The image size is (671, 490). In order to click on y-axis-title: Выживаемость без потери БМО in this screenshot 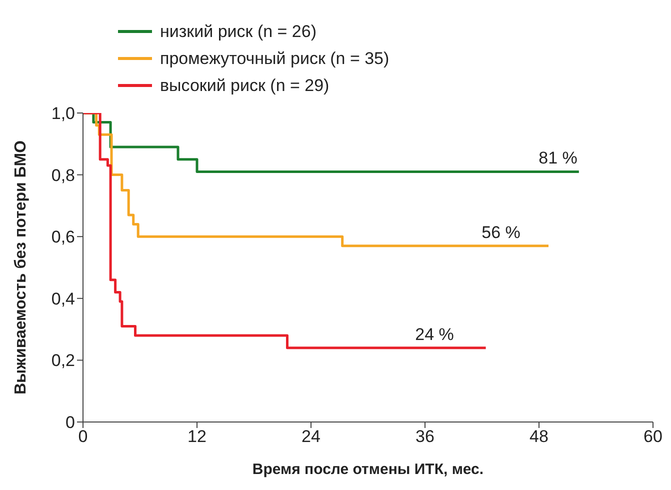, I will do `click(21, 267)`.